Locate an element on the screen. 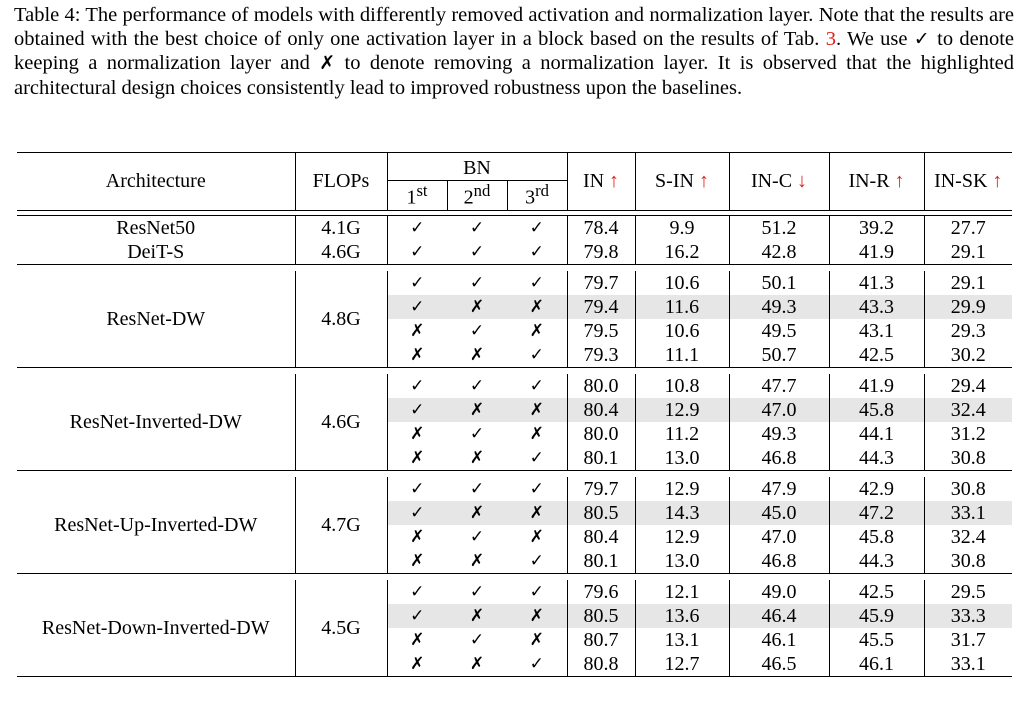  table-reference-link: 3 is located at coordinates (830, 39).